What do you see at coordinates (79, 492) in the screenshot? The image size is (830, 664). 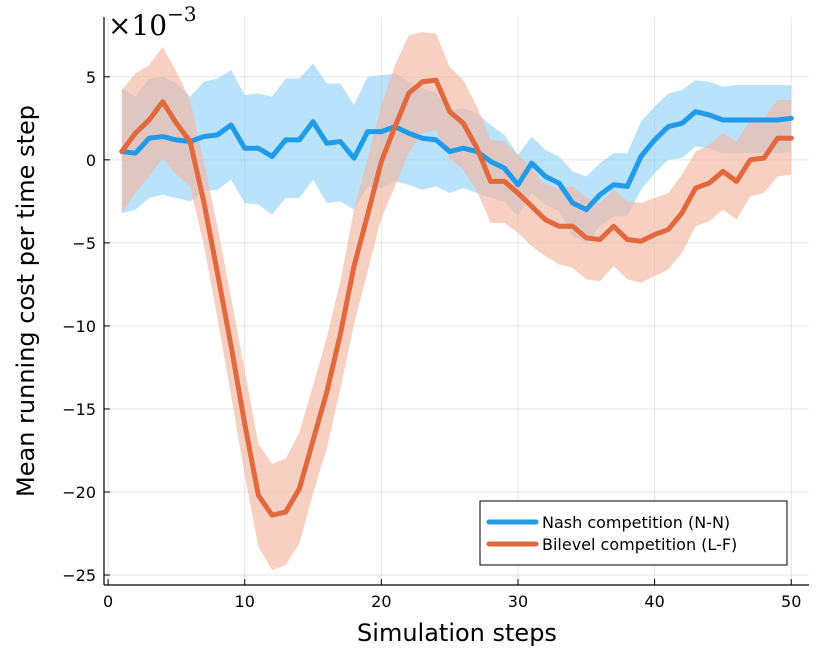 I see `y-tick-label-5: −20` at bounding box center [79, 492].